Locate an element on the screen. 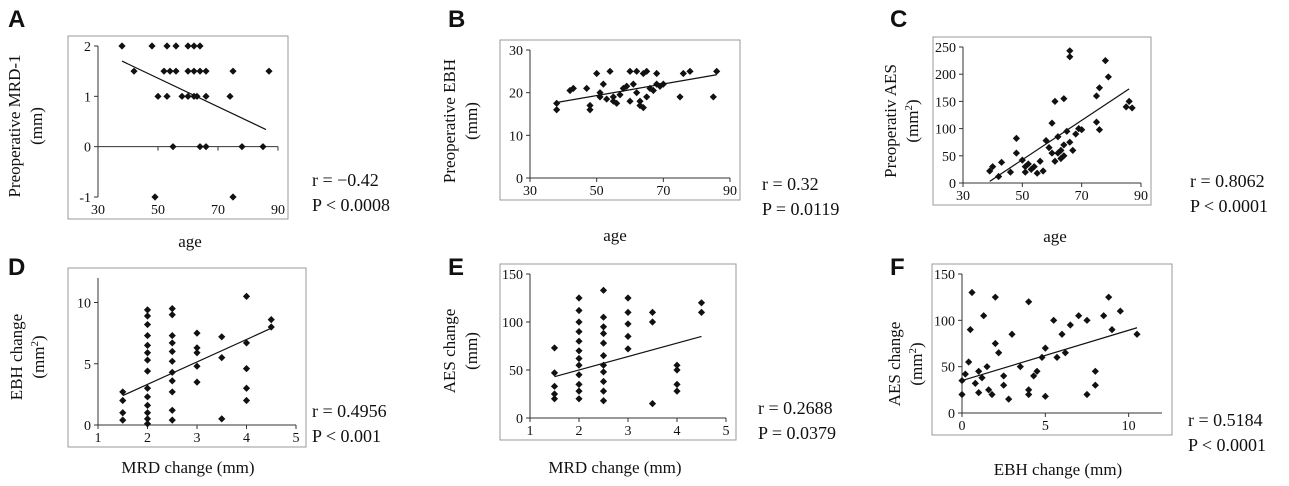 This screenshot has height=486, width=1289. y-tick-label: 100 is located at coordinates (512, 323).